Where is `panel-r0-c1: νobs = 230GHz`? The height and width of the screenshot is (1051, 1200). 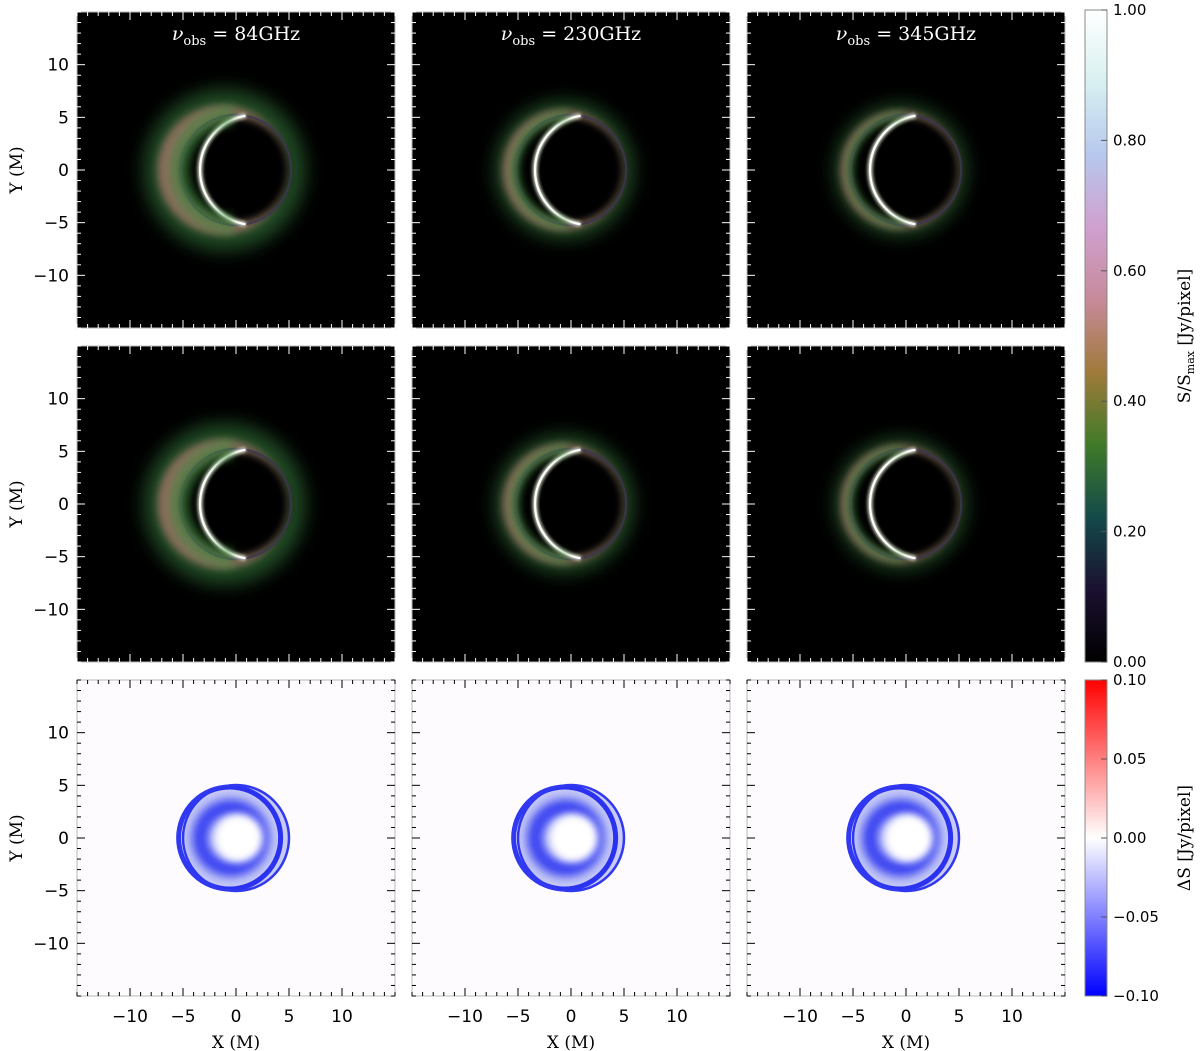
panel-r0-c1: νobs = 230GHz is located at coordinates (571, 170).